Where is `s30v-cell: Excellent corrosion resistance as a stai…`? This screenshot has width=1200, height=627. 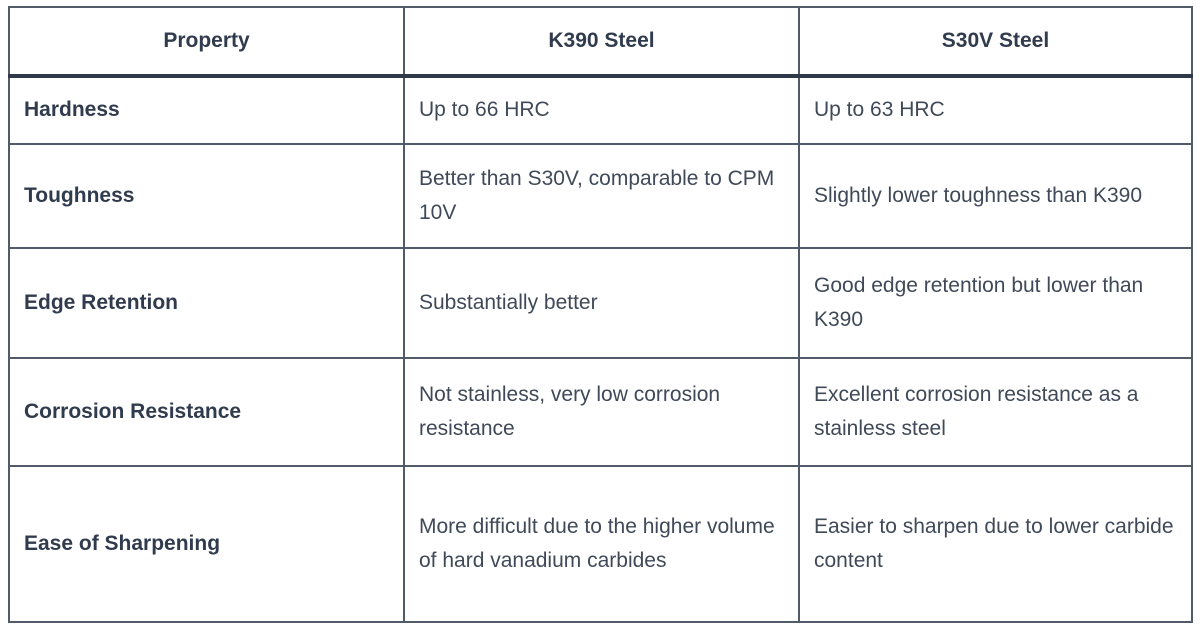
s30v-cell: Excellent corrosion resistance as a stai… is located at coordinates (995, 412).